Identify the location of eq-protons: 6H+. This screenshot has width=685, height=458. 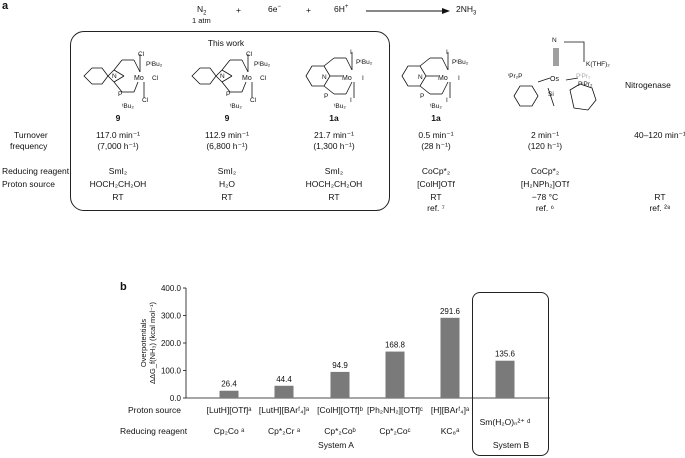
(341, 9).